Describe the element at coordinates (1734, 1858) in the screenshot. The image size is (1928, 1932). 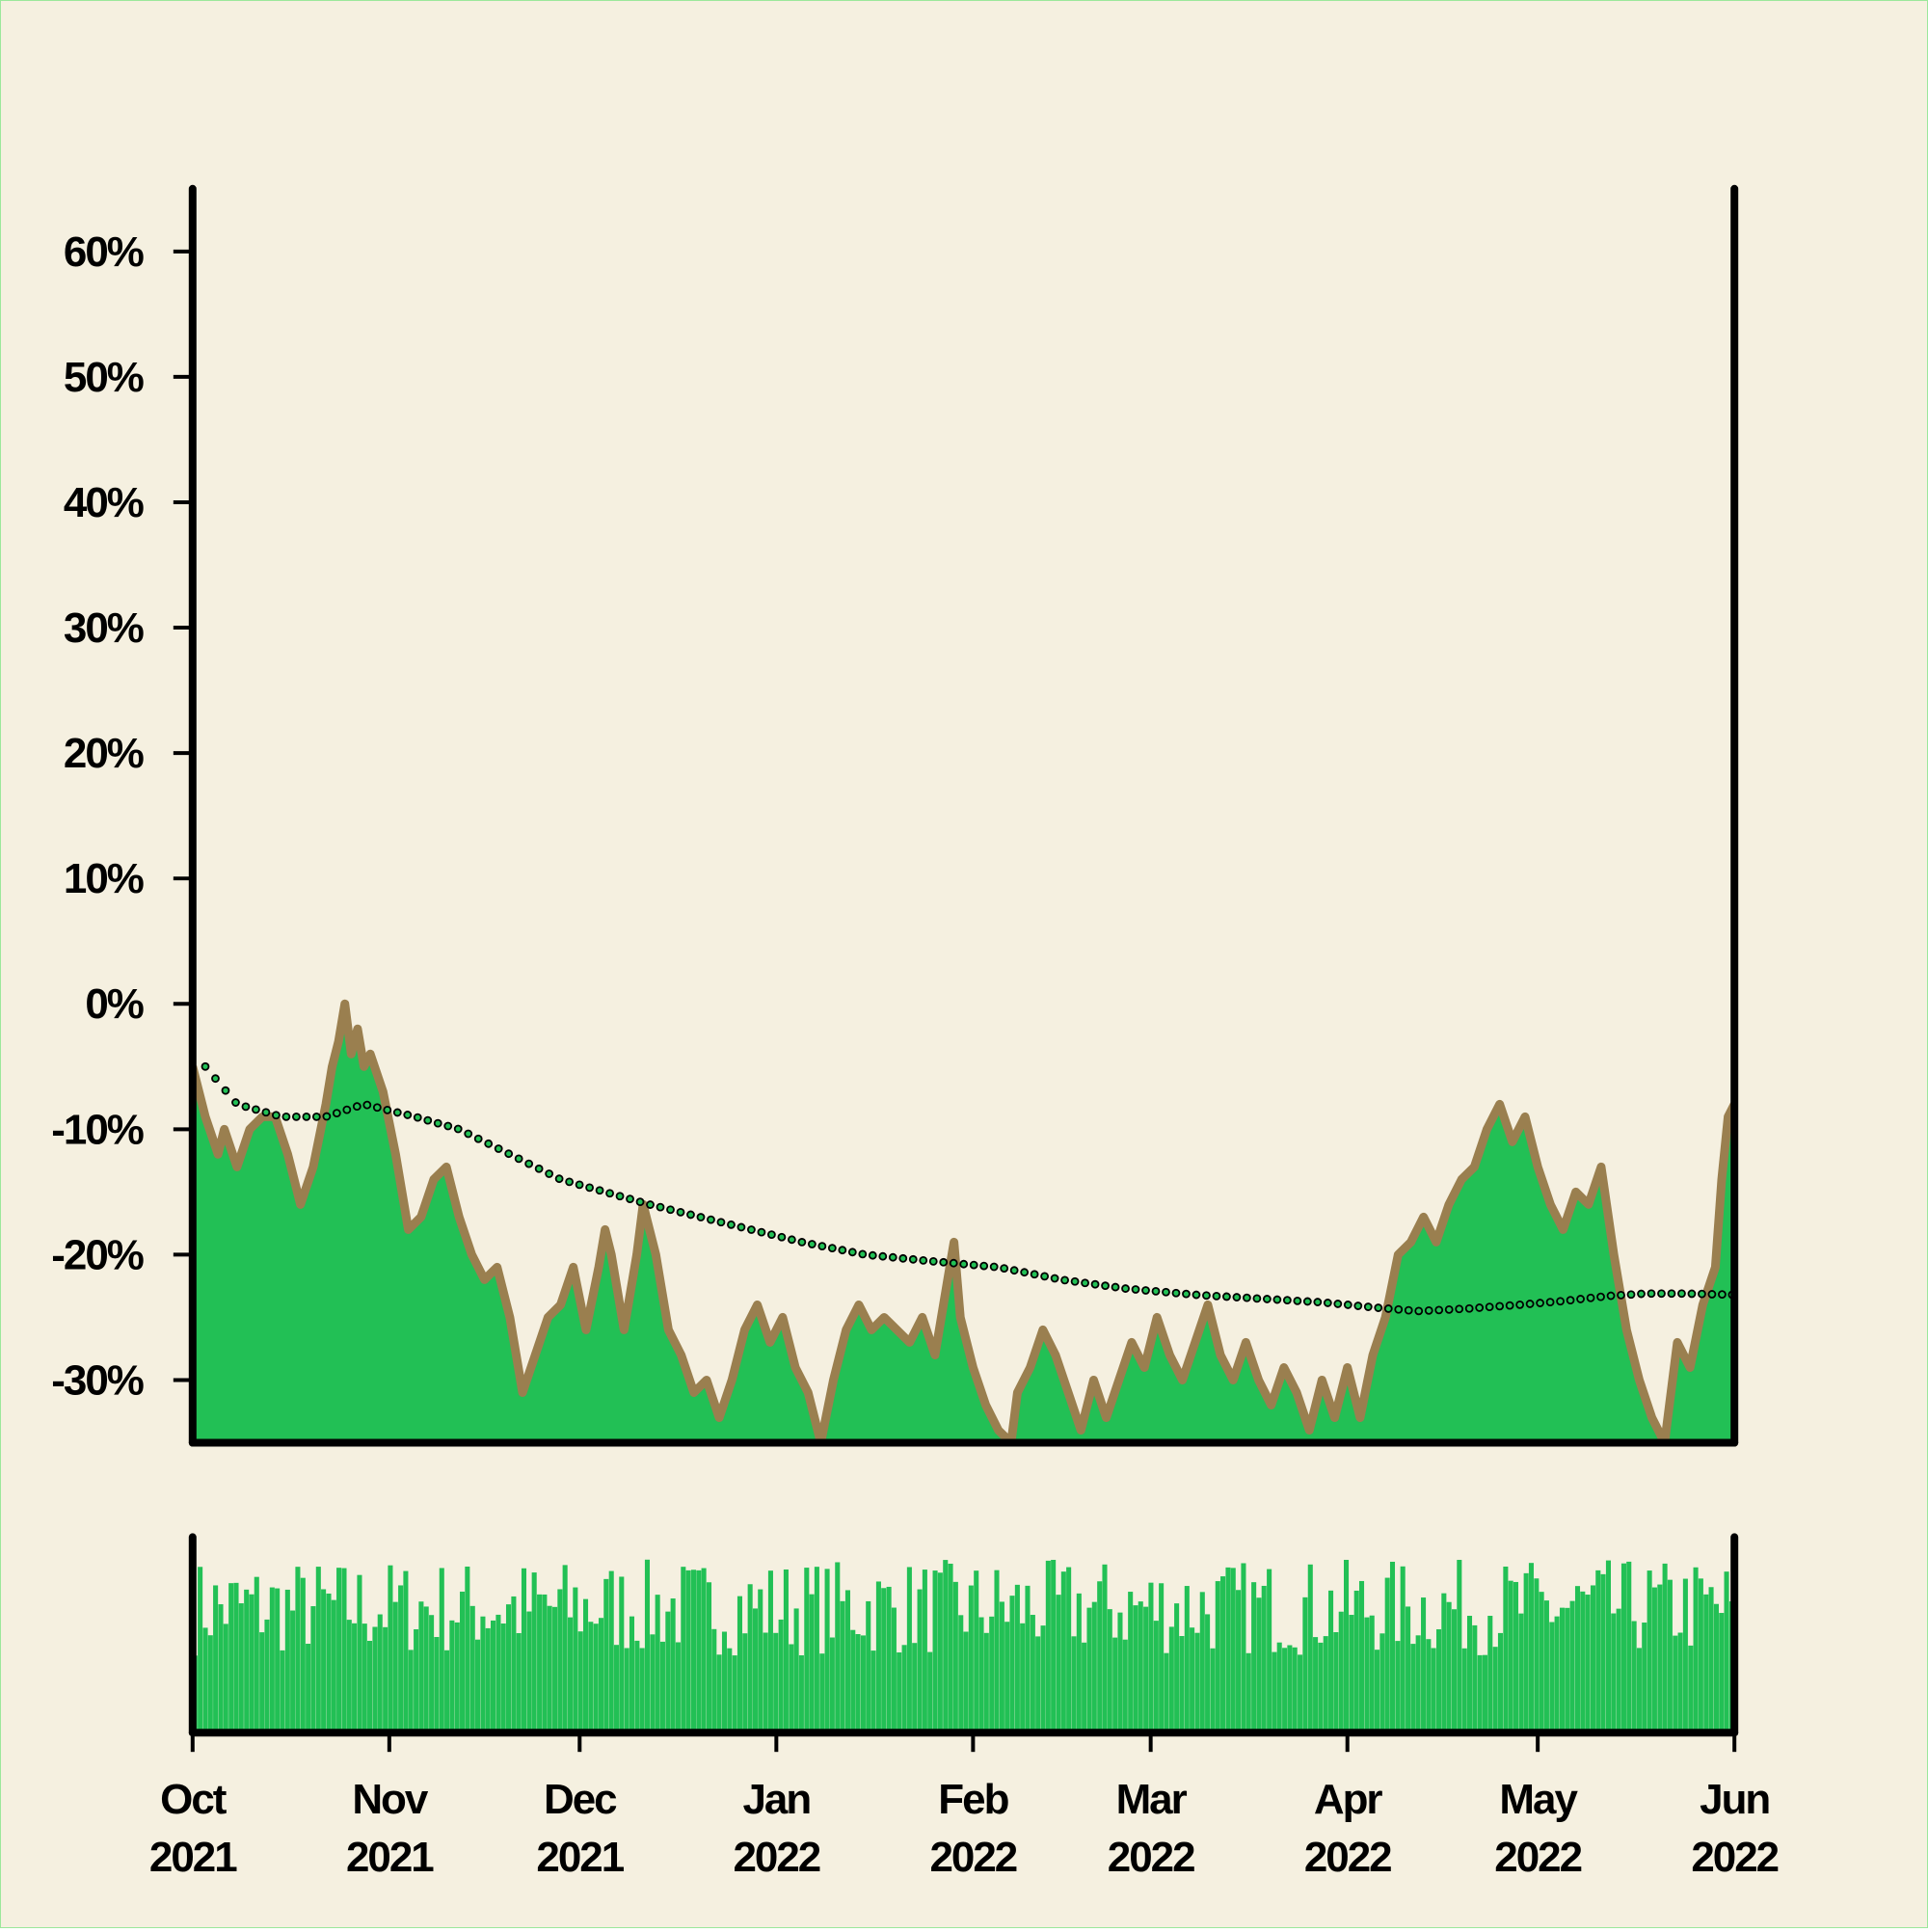
I see `x-tick-label-year: 2022` at that location.